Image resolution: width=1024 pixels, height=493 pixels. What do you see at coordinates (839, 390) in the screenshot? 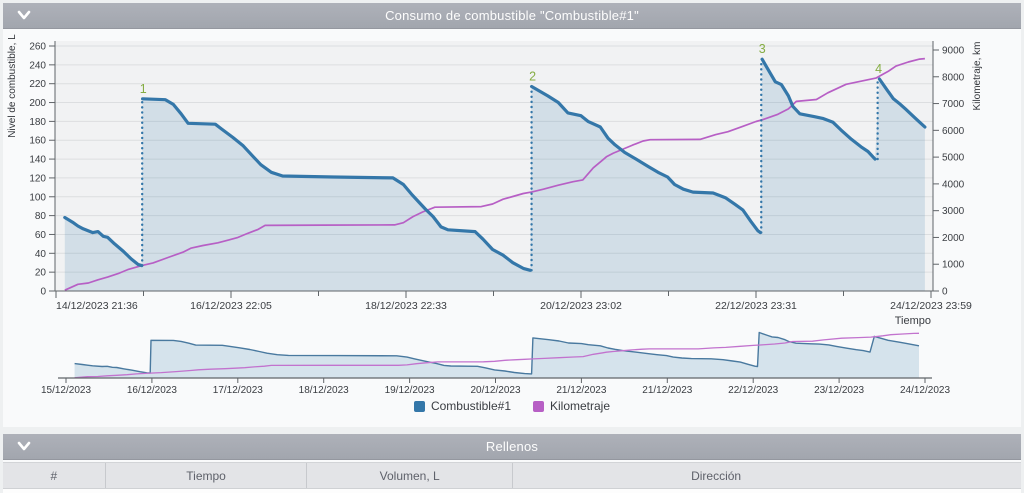
I see `svg-text: 23/12/2023` at bounding box center [839, 390].